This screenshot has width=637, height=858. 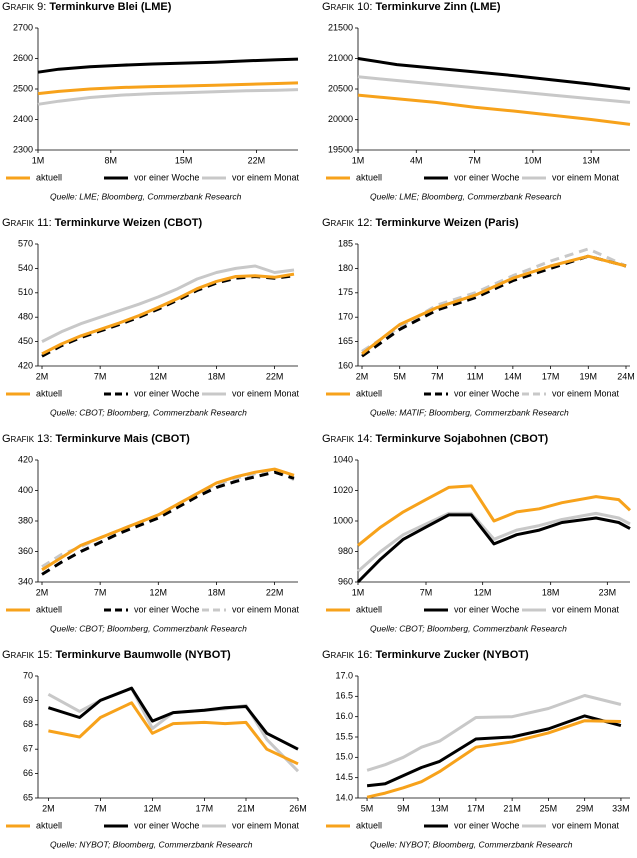 I want to click on y-tick-label: 1020, so click(x=343, y=490).